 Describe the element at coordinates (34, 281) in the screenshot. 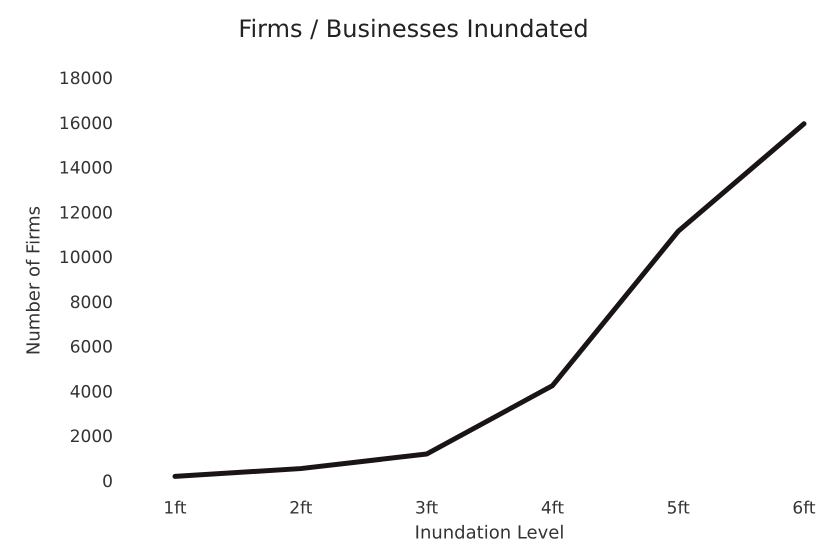

I see `y-axis-title: Number of Firms` at that location.